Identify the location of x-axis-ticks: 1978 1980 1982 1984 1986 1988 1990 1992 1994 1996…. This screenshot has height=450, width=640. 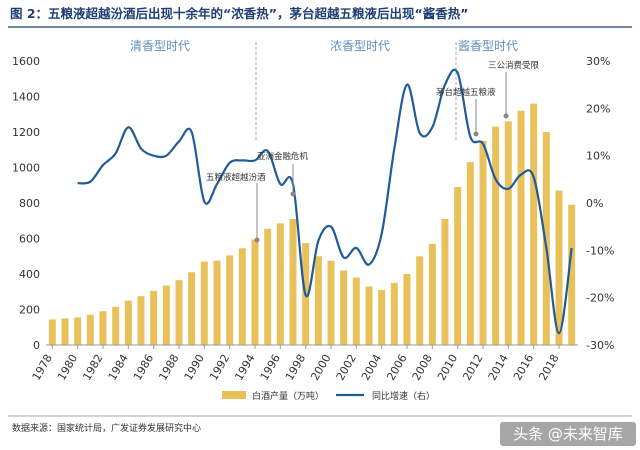
(296, 364).